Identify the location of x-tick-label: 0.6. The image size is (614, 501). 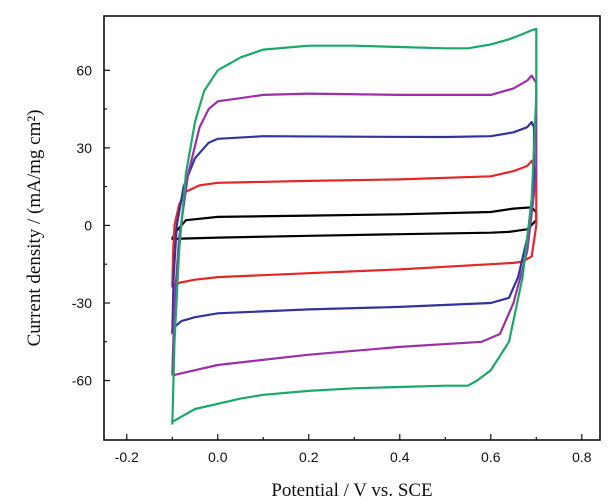
(491, 457).